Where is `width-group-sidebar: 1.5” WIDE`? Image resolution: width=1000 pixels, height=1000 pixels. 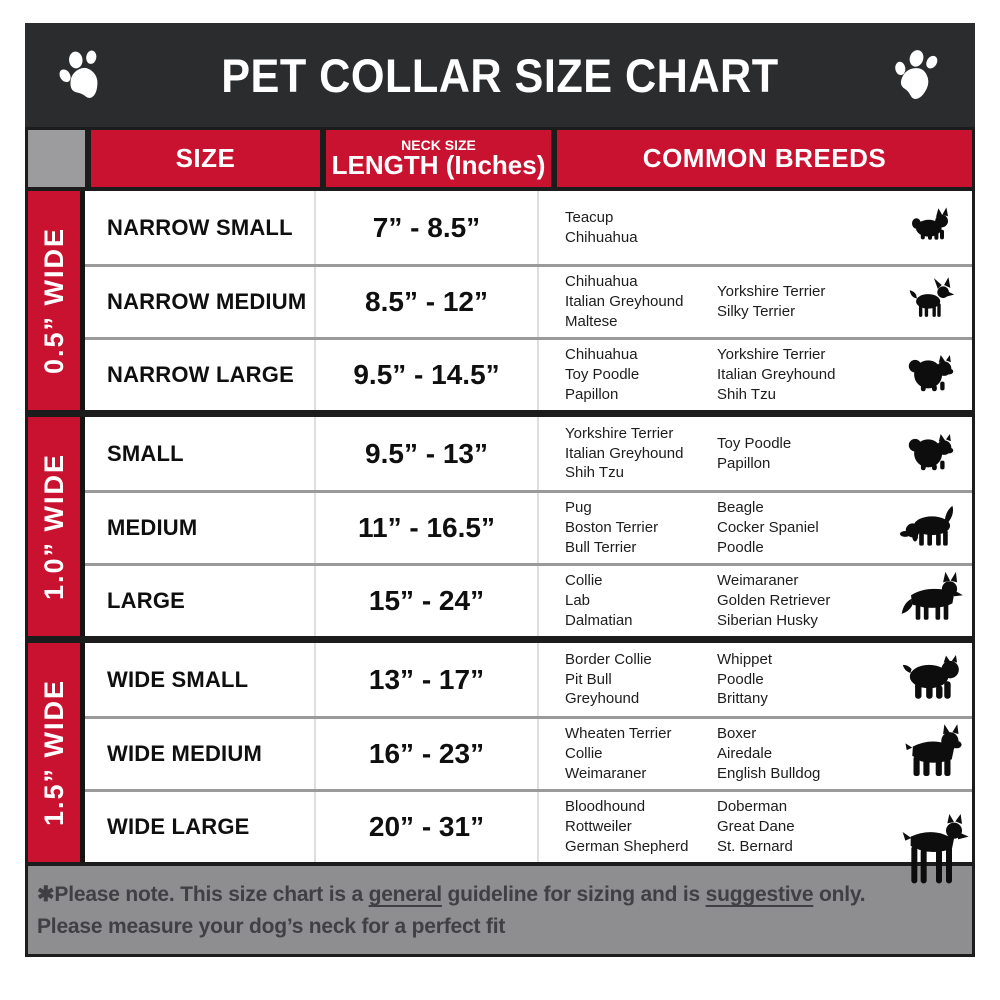 width-group-sidebar: 1.5” WIDE is located at coordinates (56, 752).